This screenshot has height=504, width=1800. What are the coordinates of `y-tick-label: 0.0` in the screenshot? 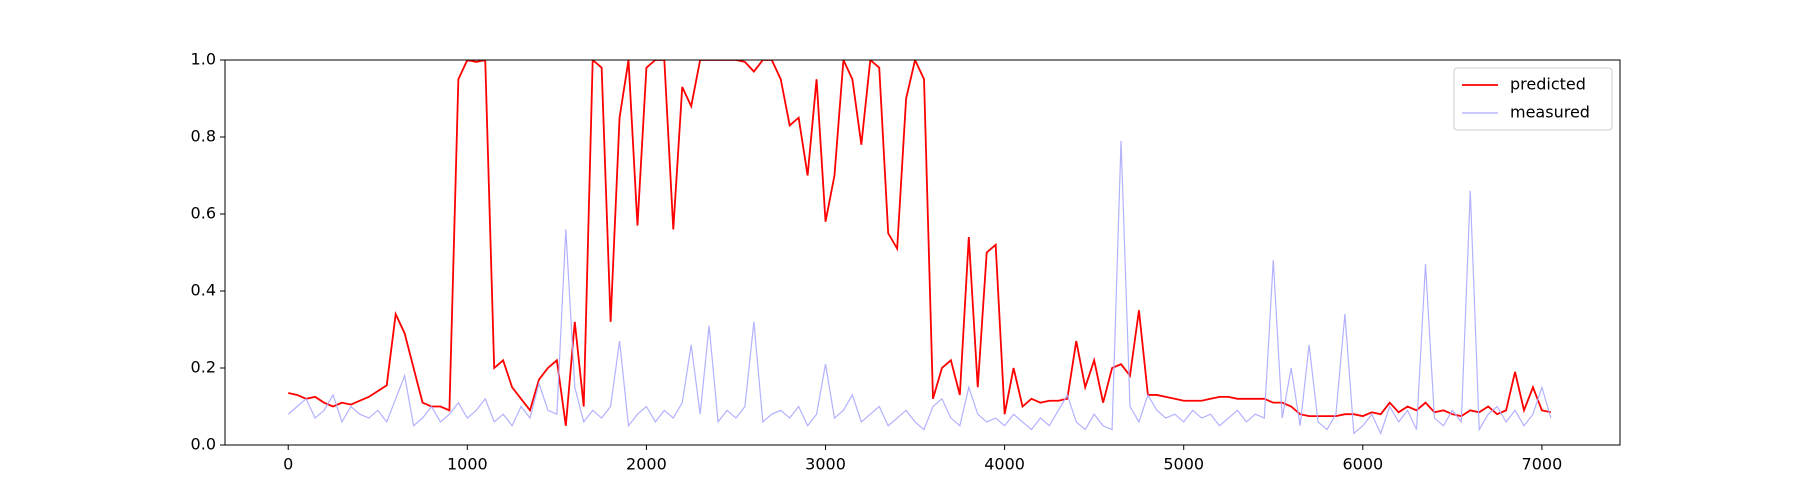 It's located at (203, 444).